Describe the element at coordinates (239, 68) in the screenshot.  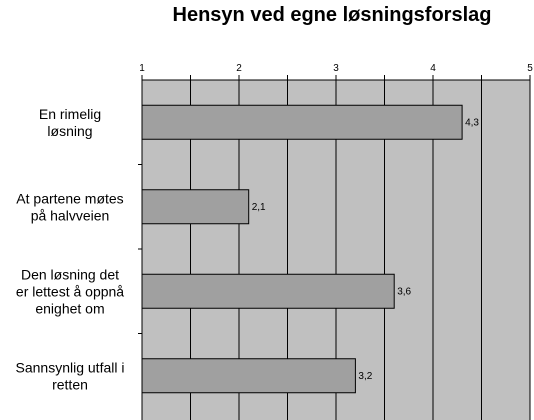
I see `x-tick-label: 2` at that location.